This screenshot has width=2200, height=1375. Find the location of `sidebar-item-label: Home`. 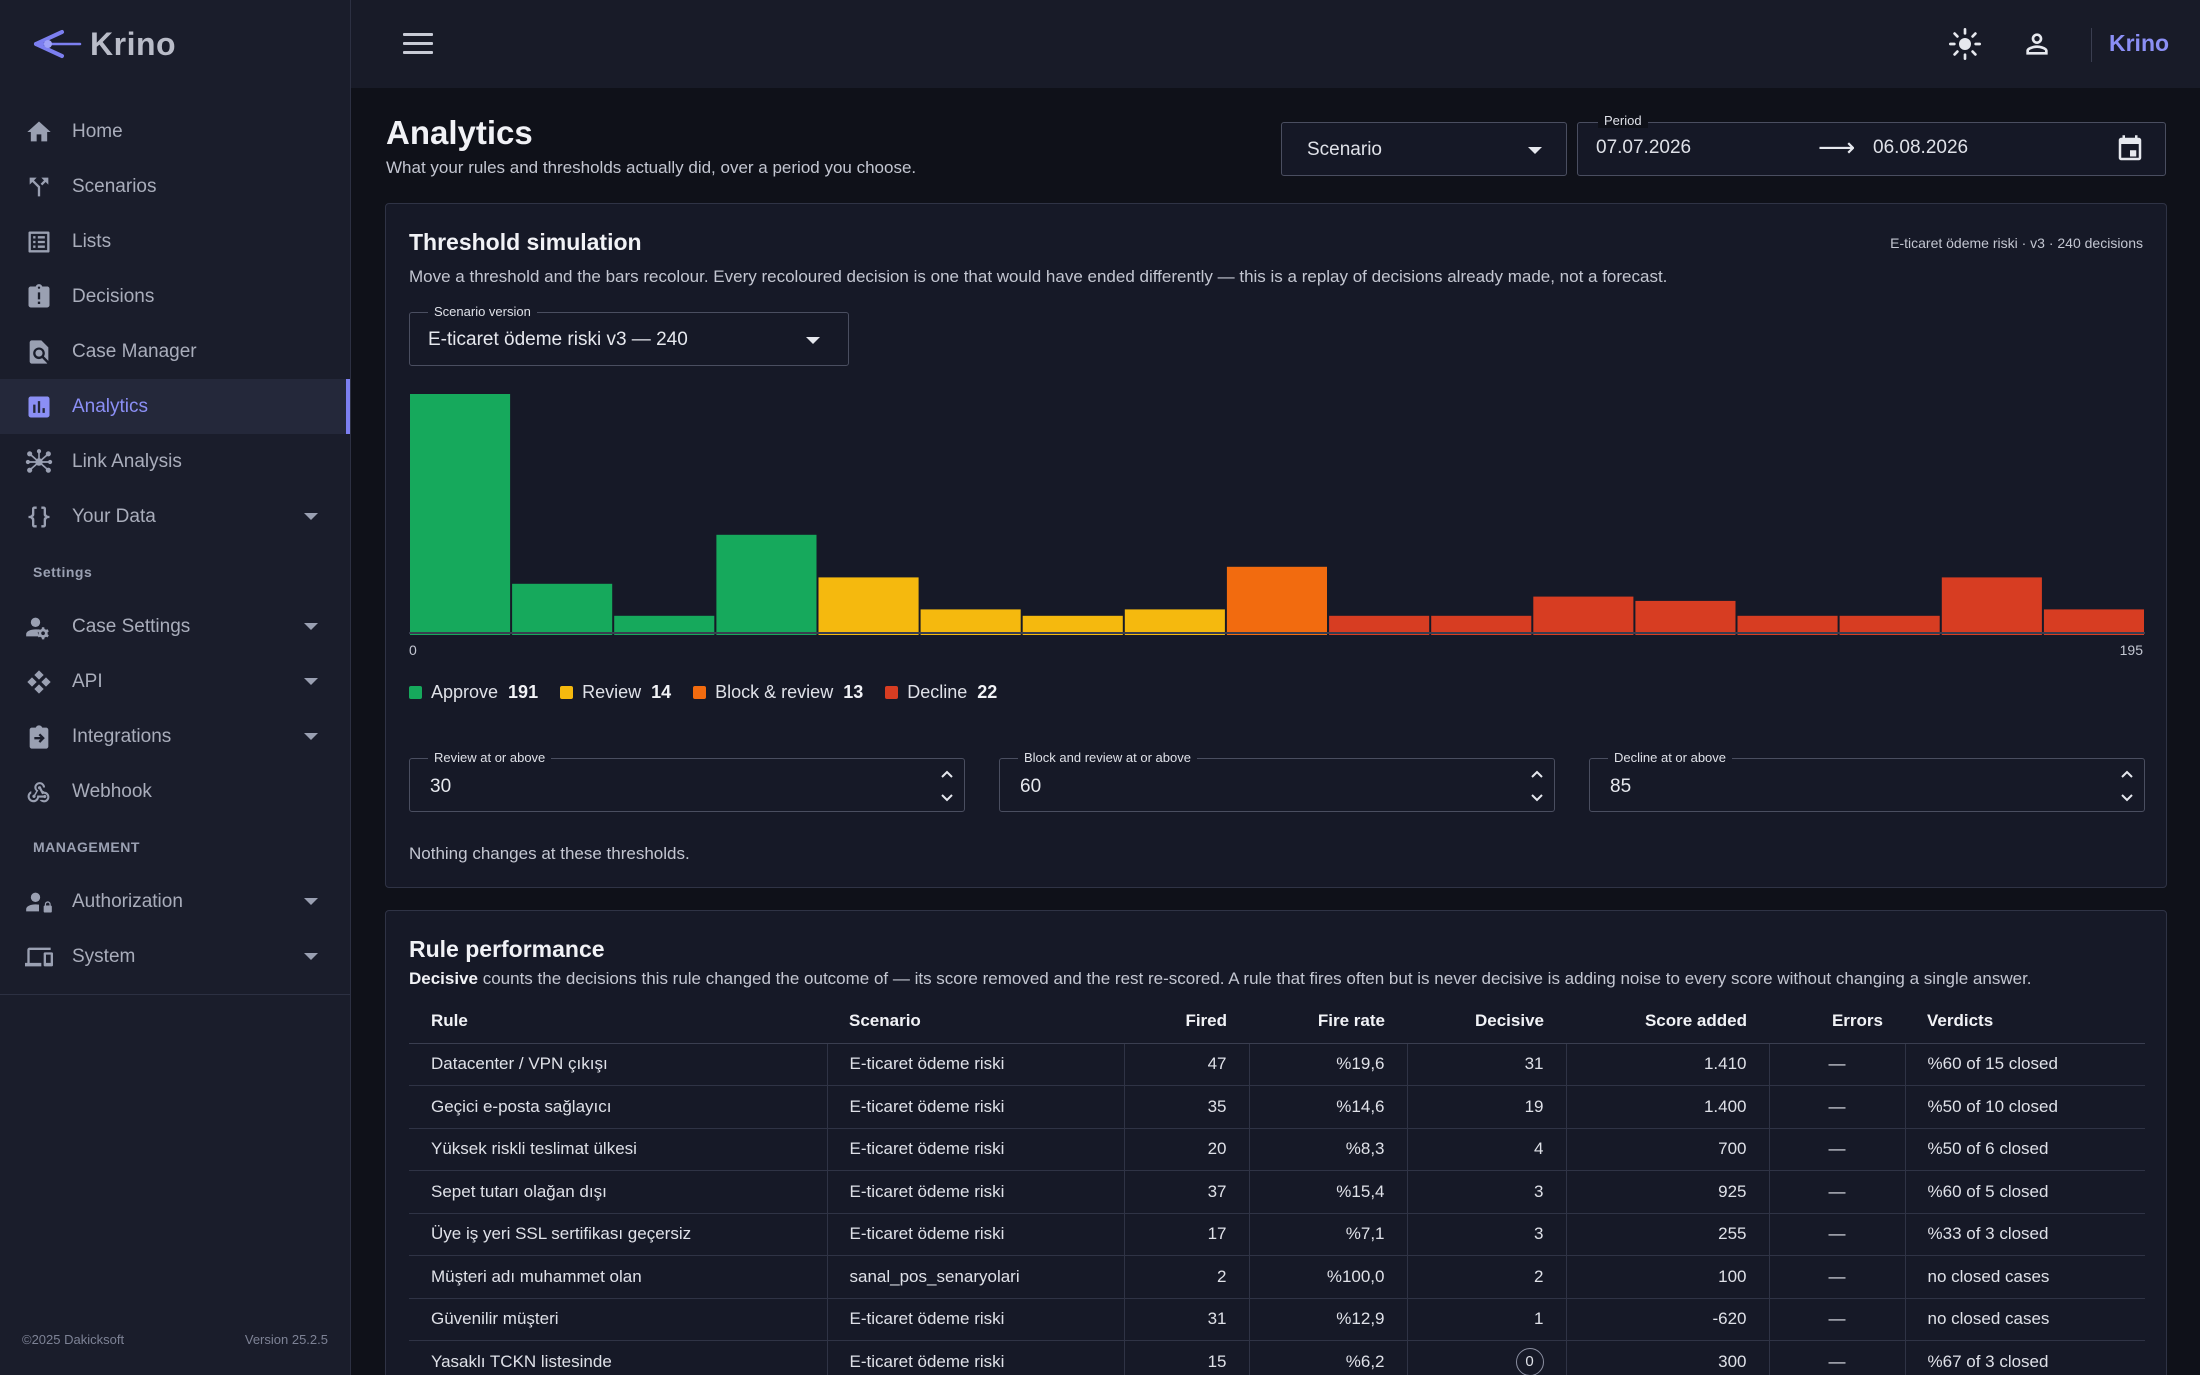

sidebar-item-label: Home is located at coordinates (97, 131).